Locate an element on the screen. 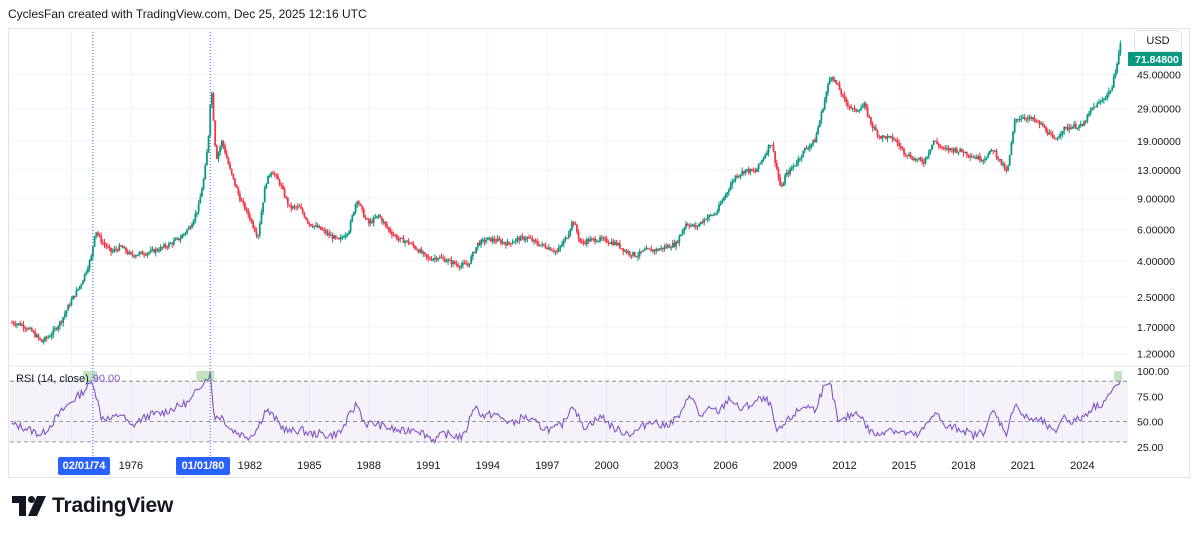 This screenshot has height=535, width=1200. rsi-axis-label: 50.00 is located at coordinates (1150, 423).